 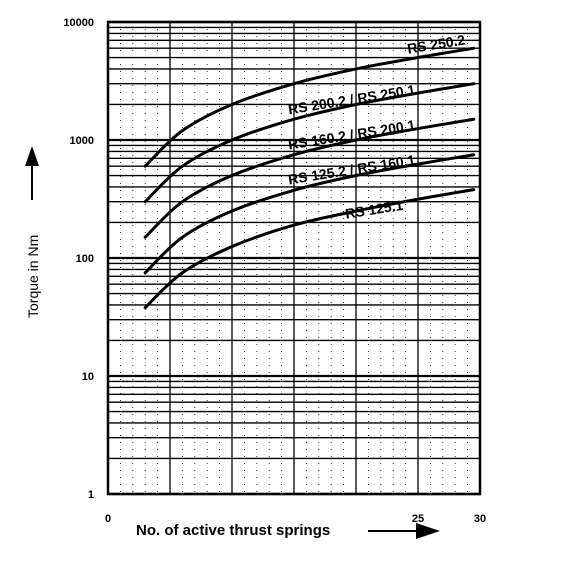 What do you see at coordinates (91, 495) in the screenshot?
I see `y-tick-label: 1` at bounding box center [91, 495].